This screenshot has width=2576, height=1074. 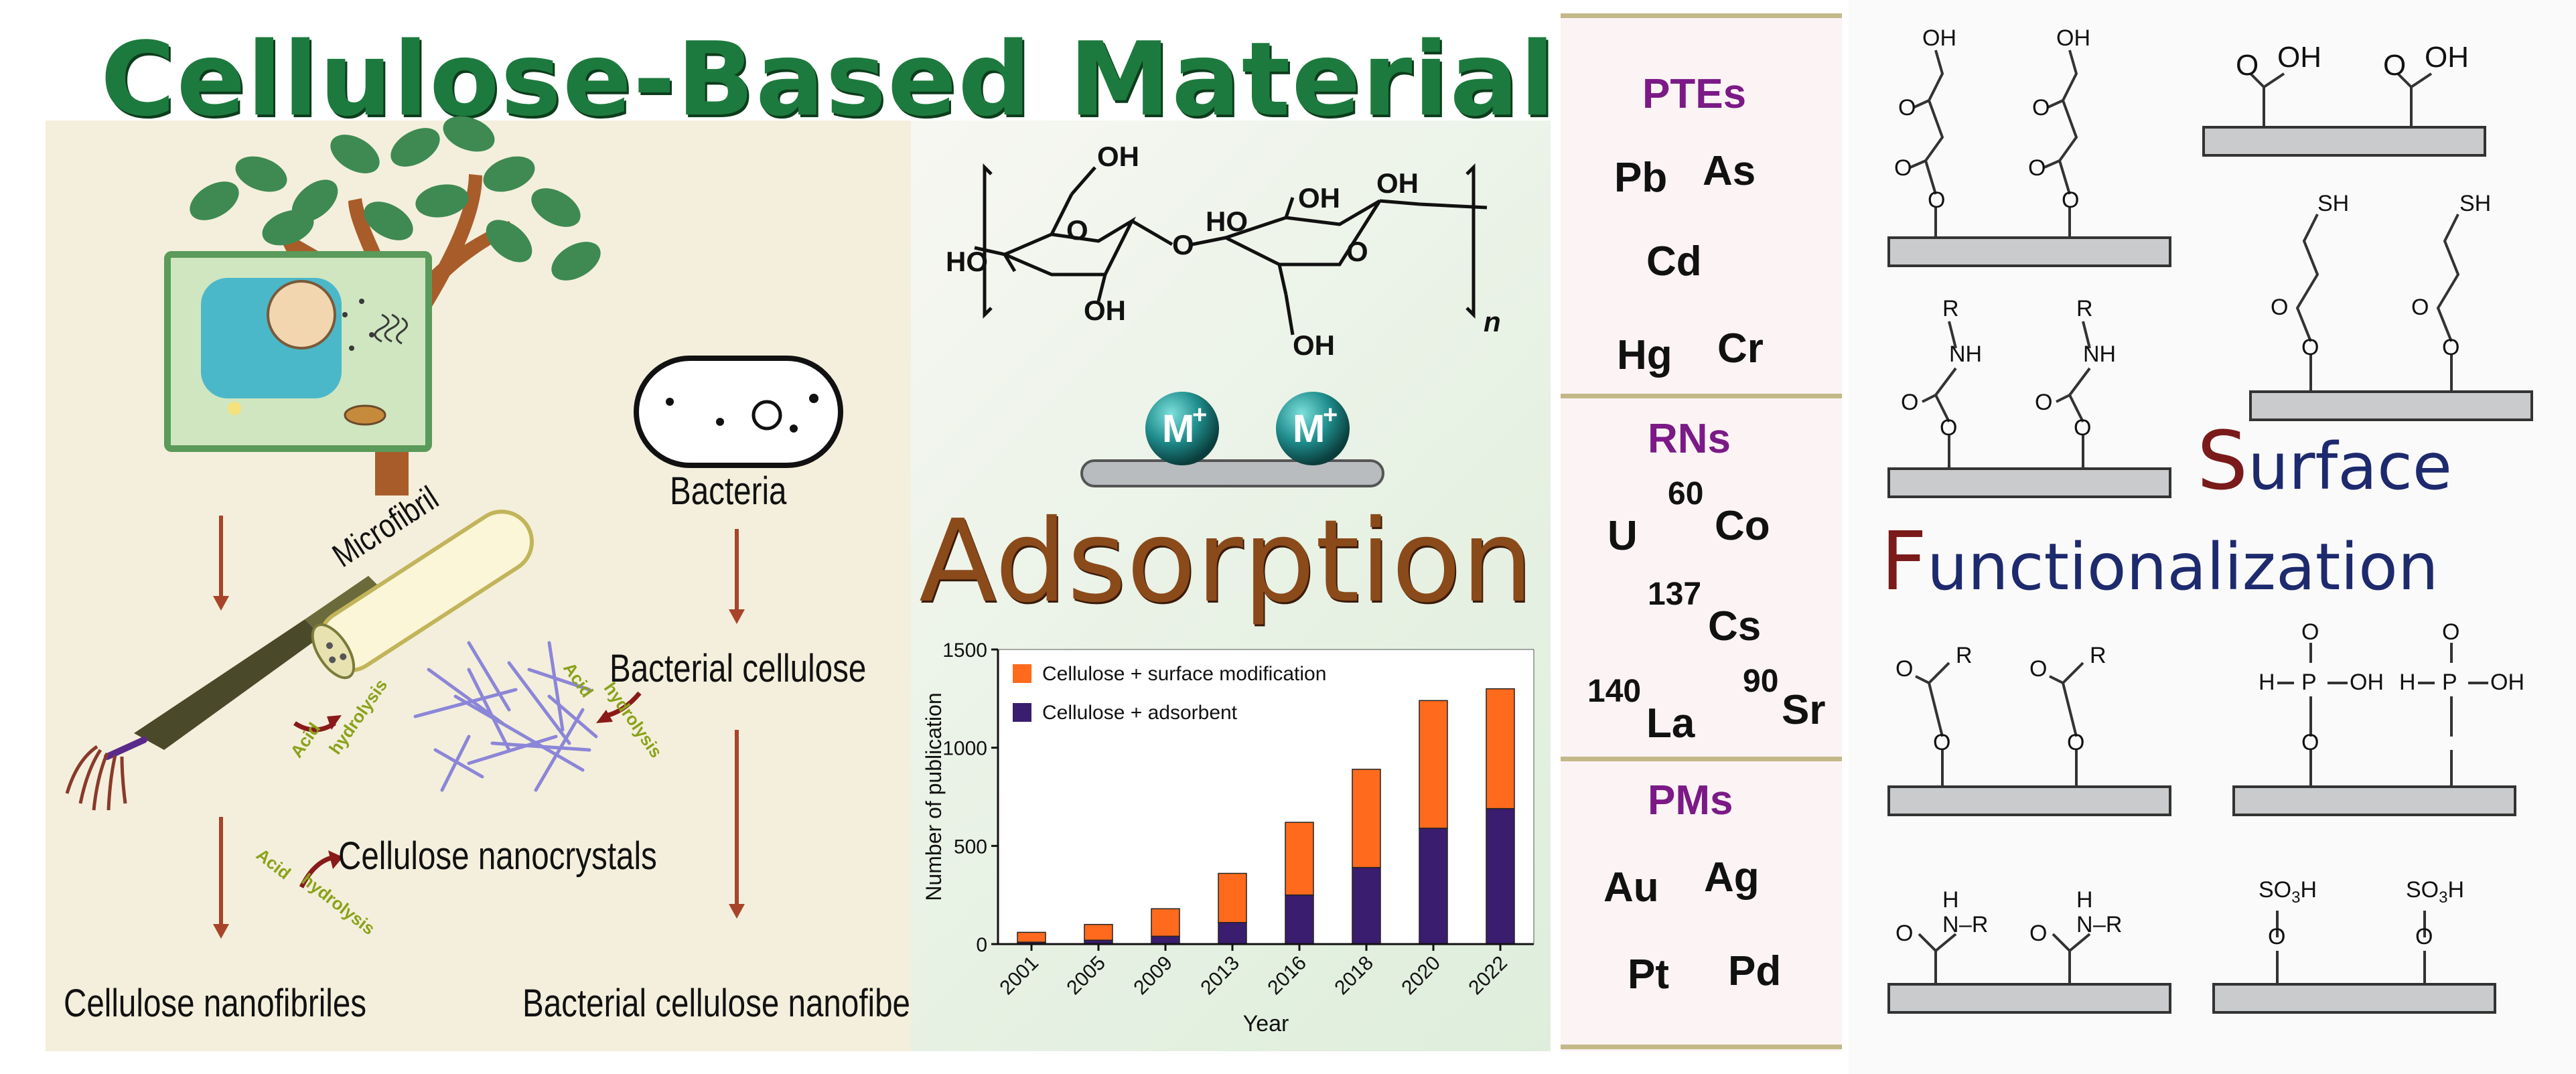 What do you see at coordinates (2324, 461) in the screenshot?
I see `surface-heading: Surface` at bounding box center [2324, 461].